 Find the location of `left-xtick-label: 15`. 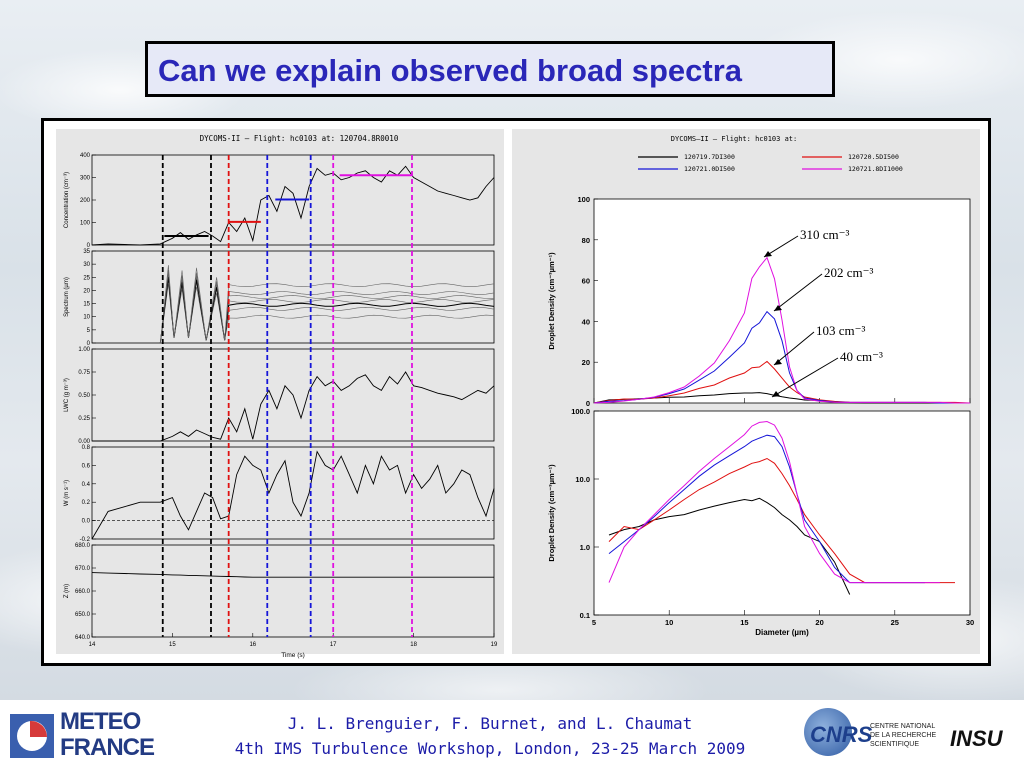

left-xtick-label: 15 is located at coordinates (172, 645).